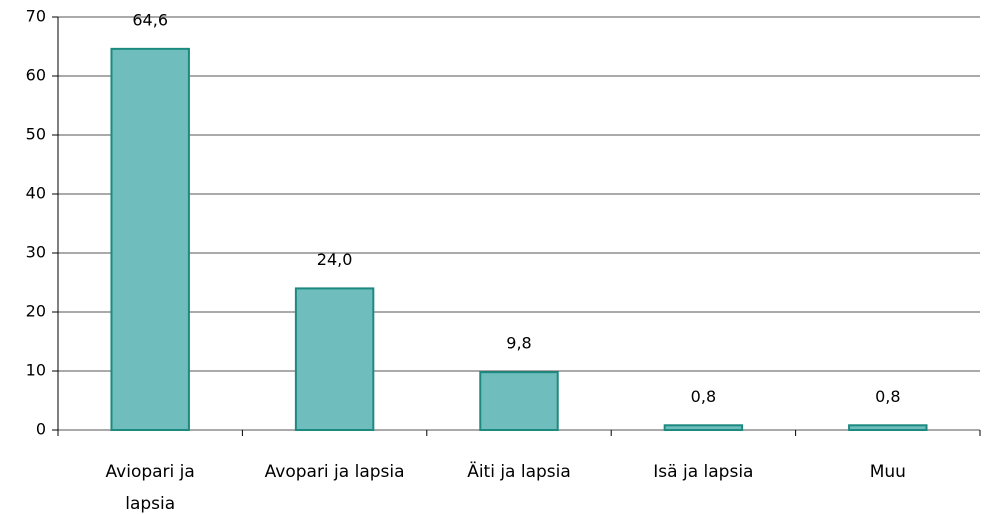  I want to click on y-tick-label: 20, so click(36, 311).